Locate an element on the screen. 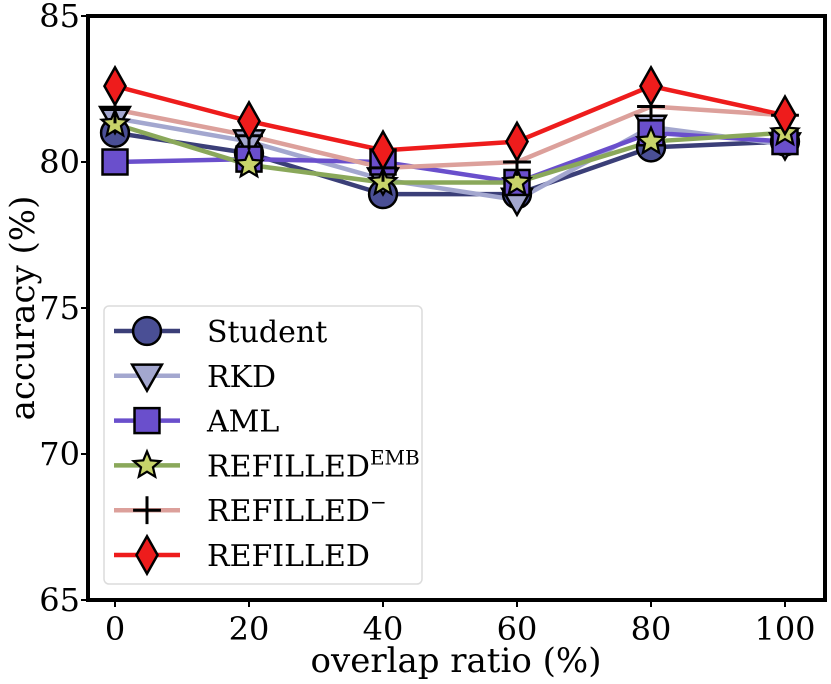 The image size is (831, 684). x-axis-label: overlap ratio (%) is located at coordinates (456, 661).